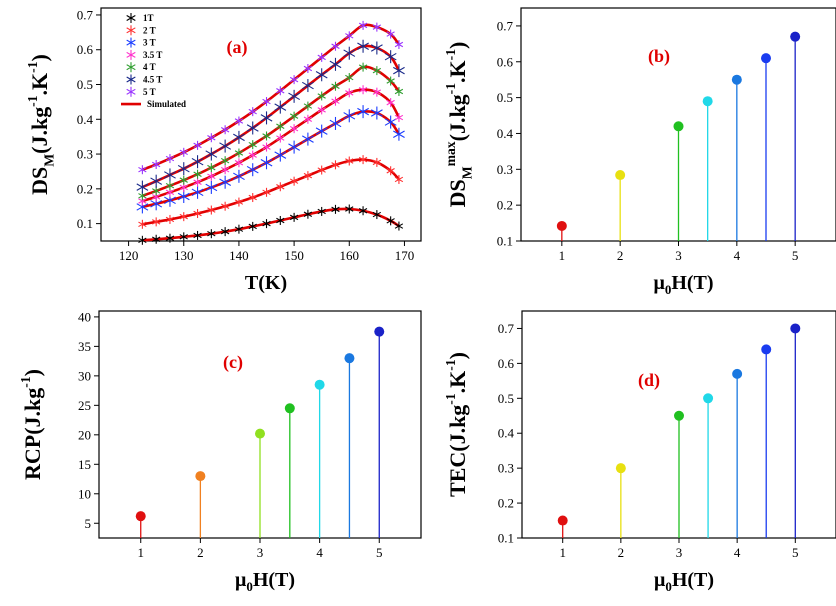 The height and width of the screenshot is (606, 836). I want to click on y-tick-label-a: 0.4, so click(85, 119).